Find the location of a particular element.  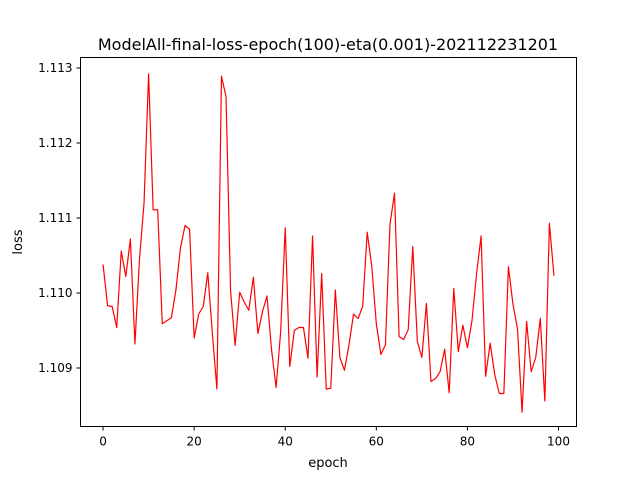

y-axis-ticks: 1.109 1.110 1.111 1.112 1.113 is located at coordinates (59, 218).